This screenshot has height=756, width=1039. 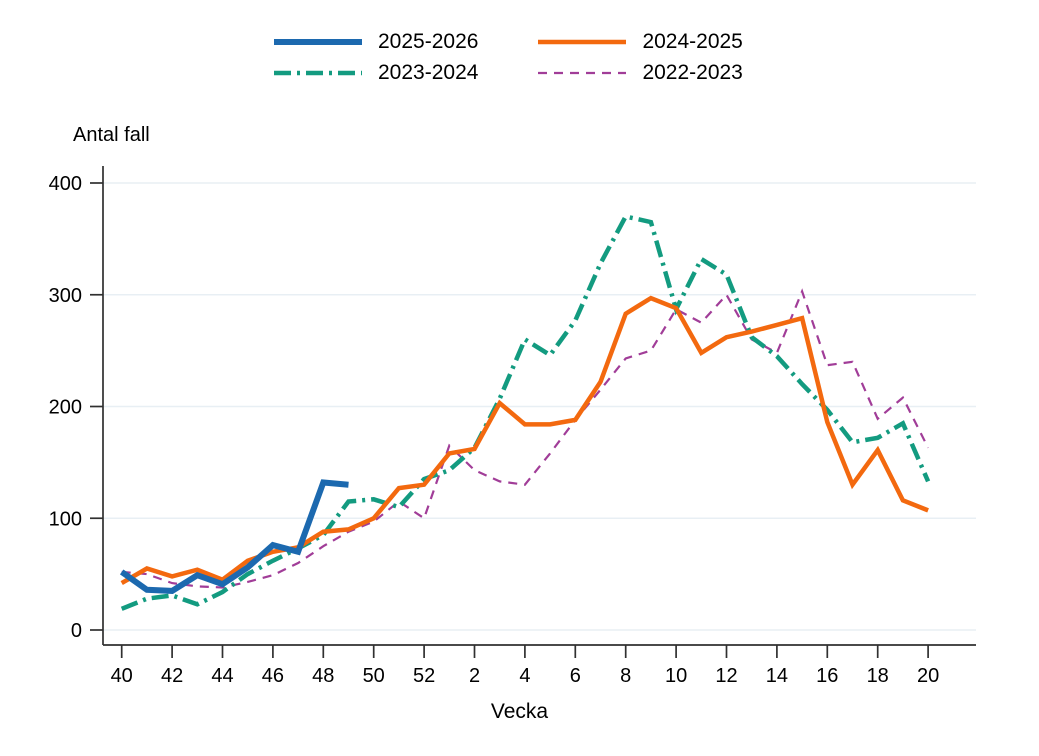 I want to click on x-tick-label: 20, so click(x=928, y=676).